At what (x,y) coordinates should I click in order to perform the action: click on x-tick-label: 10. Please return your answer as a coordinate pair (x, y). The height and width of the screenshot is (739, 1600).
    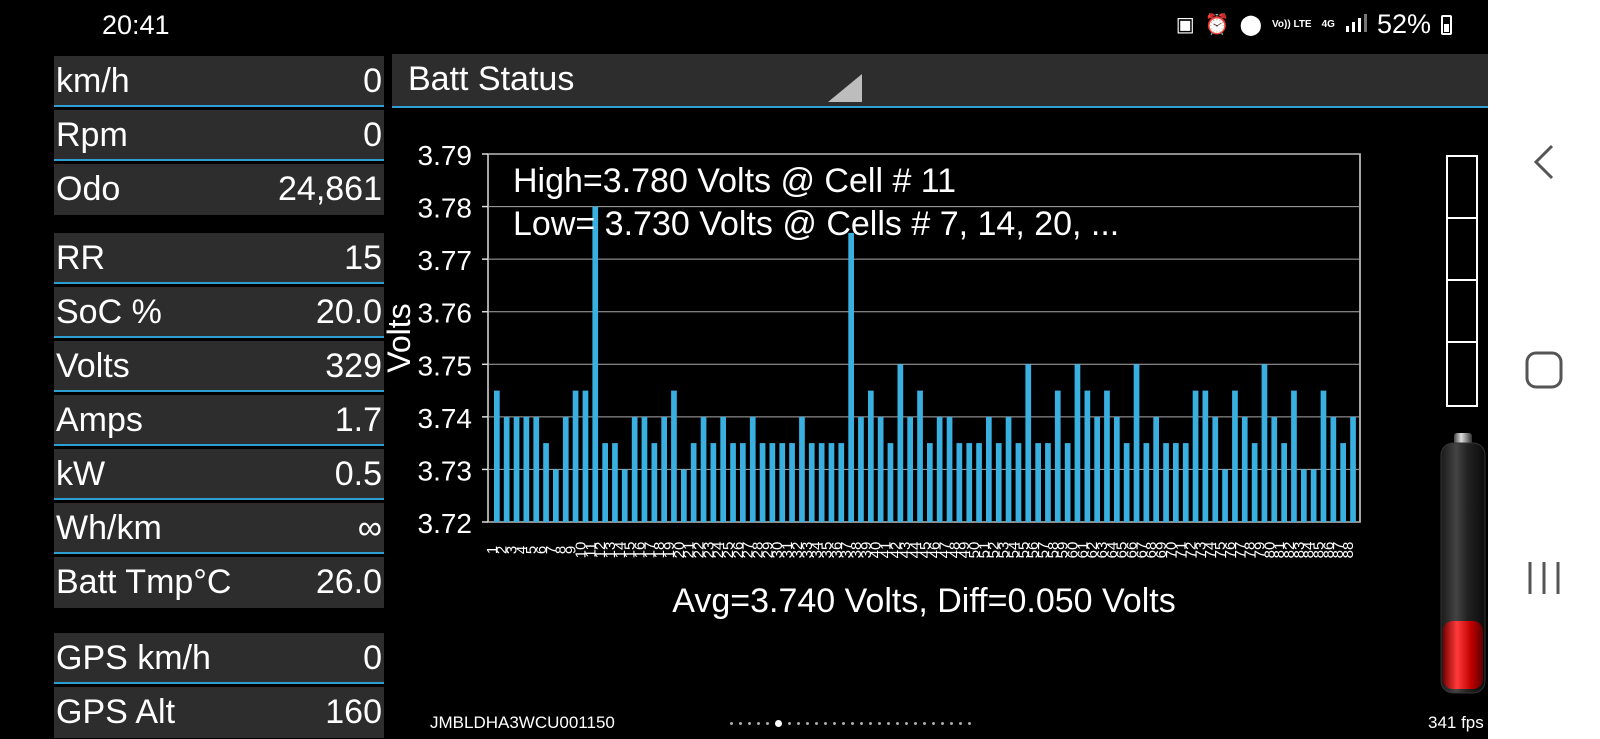
    Looking at the image, I should click on (580, 550).